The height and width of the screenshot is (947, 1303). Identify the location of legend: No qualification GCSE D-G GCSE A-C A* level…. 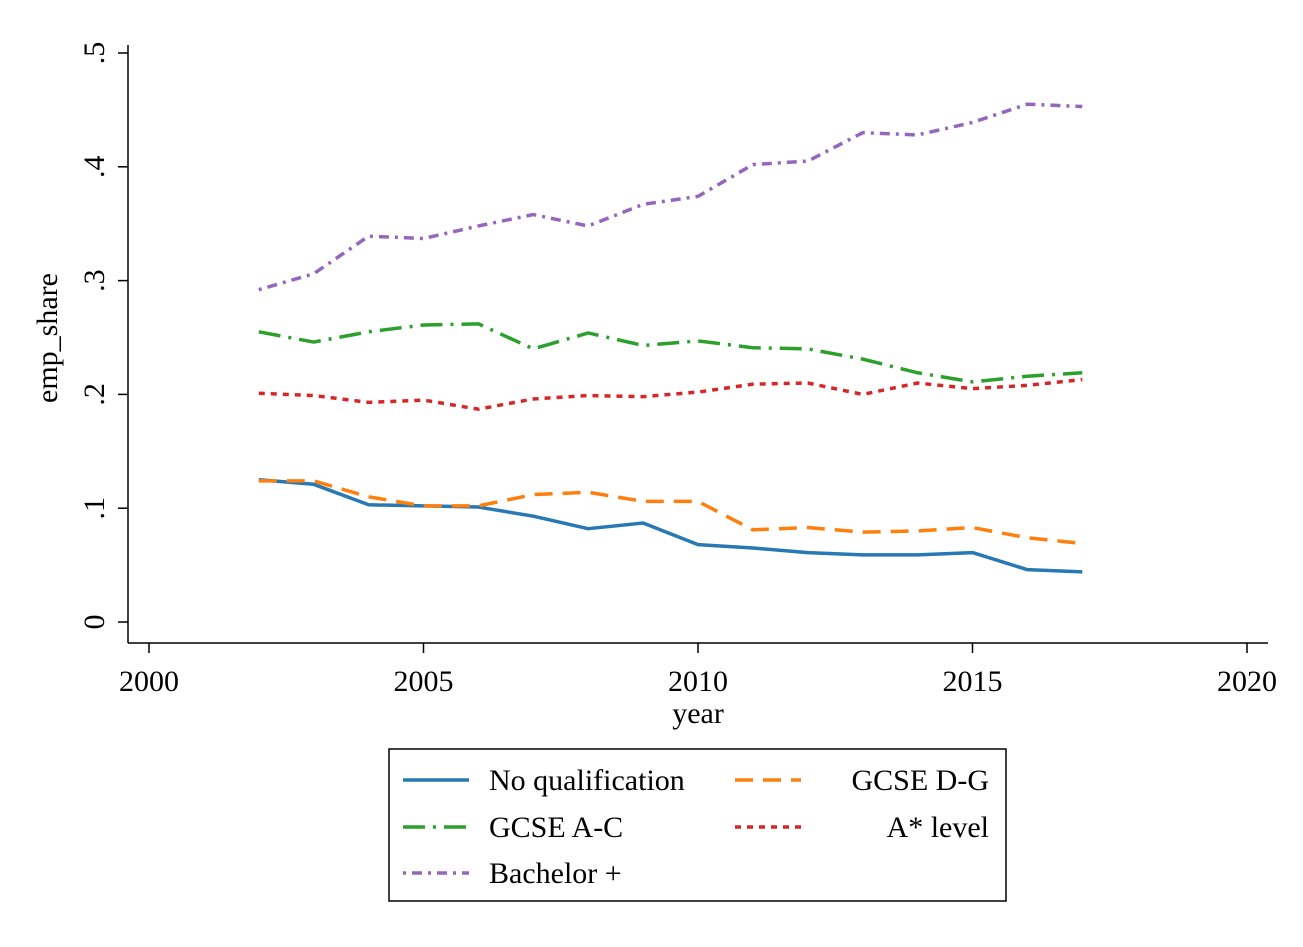
(697, 825).